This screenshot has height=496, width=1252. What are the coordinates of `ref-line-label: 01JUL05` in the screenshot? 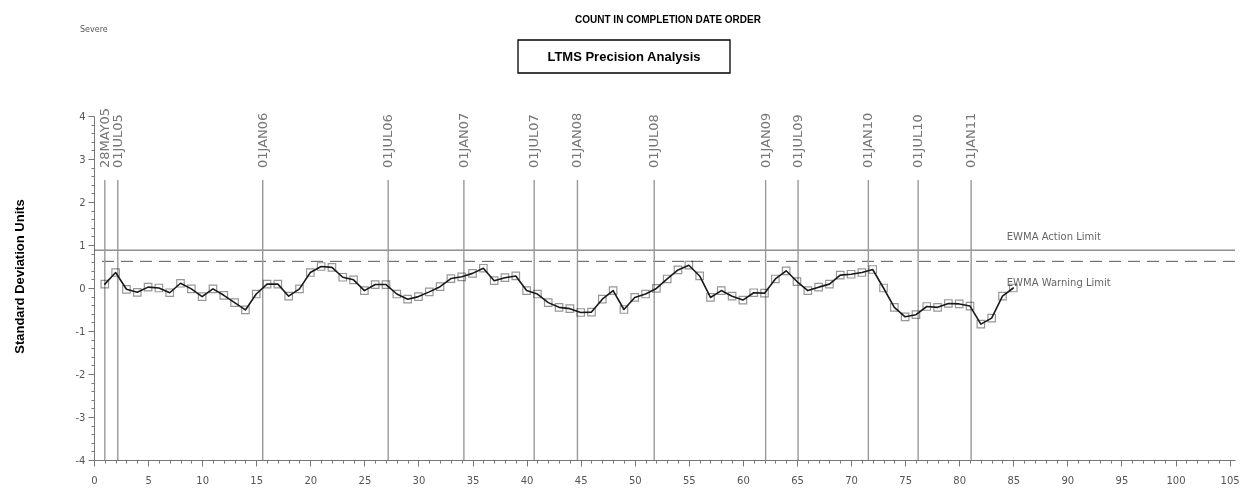 It's located at (117, 141).